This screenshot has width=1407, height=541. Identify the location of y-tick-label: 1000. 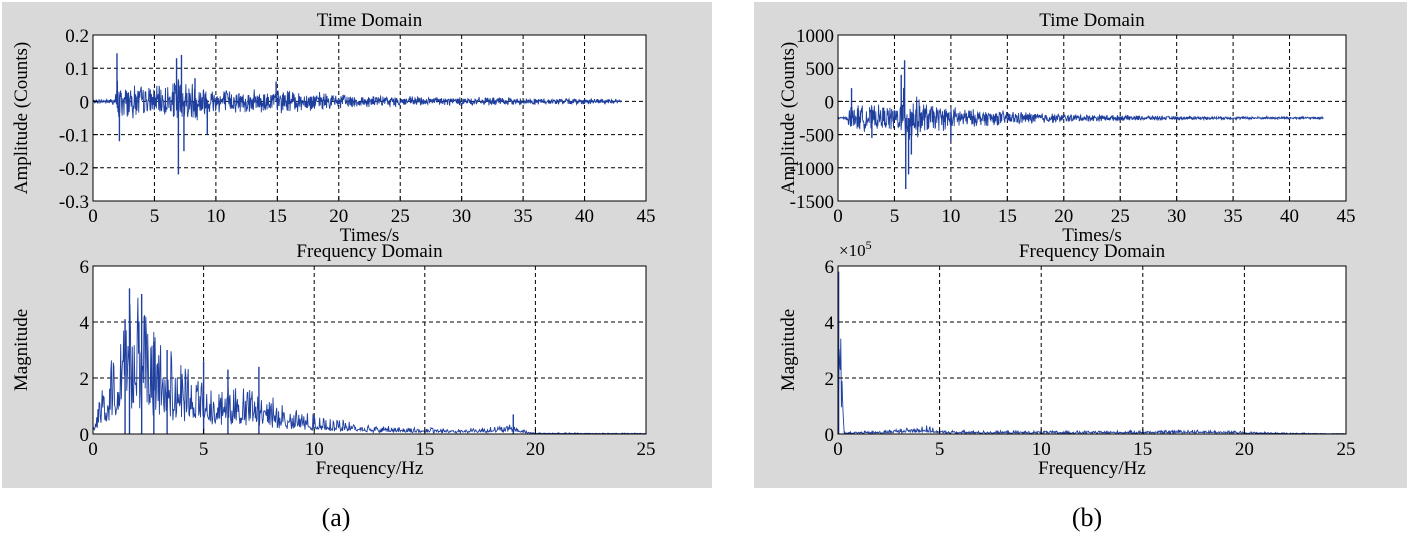
(815, 36).